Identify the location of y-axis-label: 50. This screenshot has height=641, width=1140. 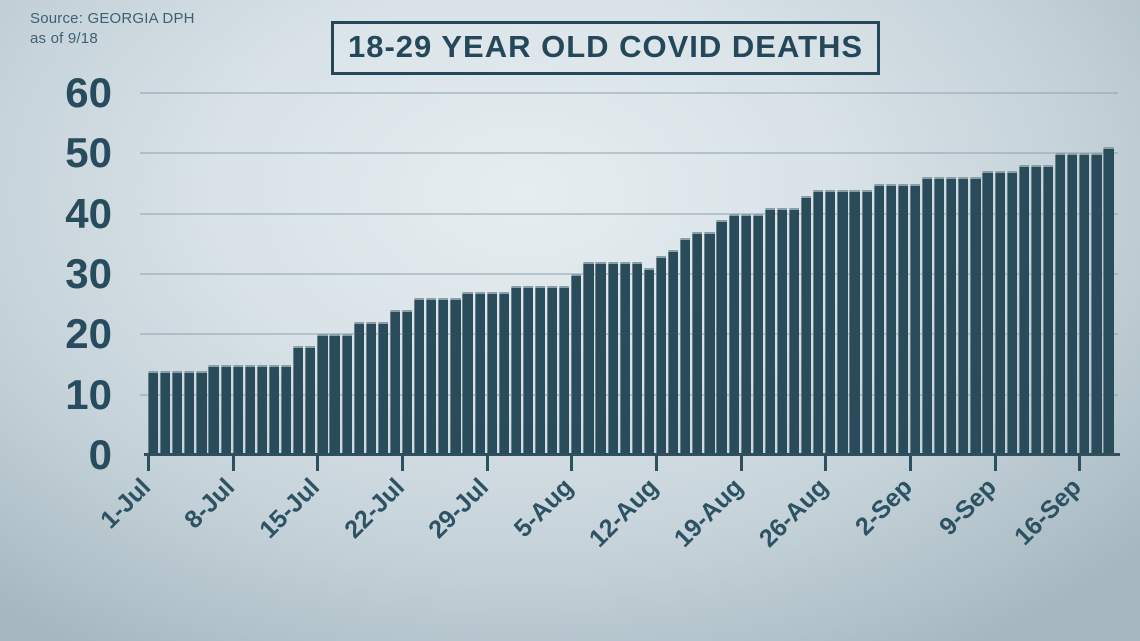
(88, 153).